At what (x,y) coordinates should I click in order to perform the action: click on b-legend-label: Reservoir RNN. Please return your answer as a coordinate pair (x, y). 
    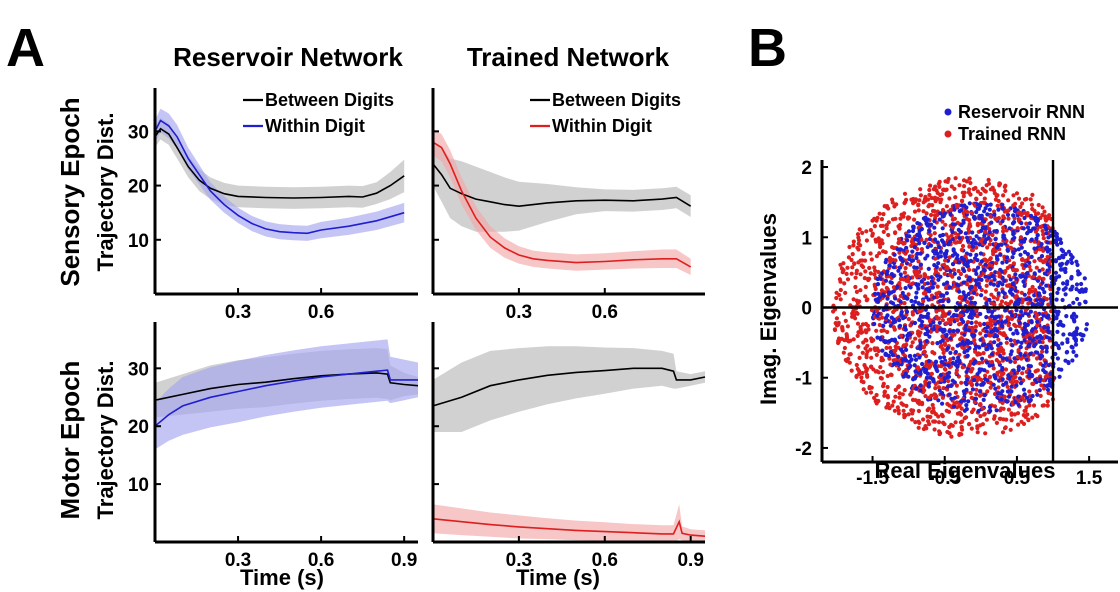
    Looking at the image, I should click on (1021, 112).